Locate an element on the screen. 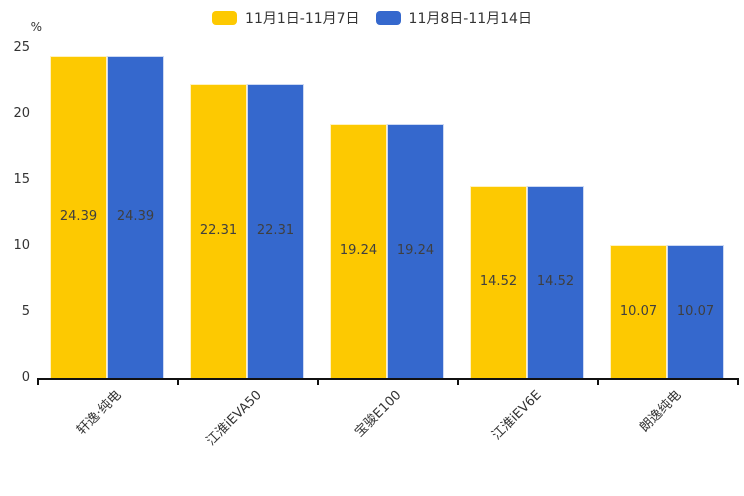 Image resolution: width=744 pixels, height=496 pixels. y-tick-label: 0 is located at coordinates (25, 377).